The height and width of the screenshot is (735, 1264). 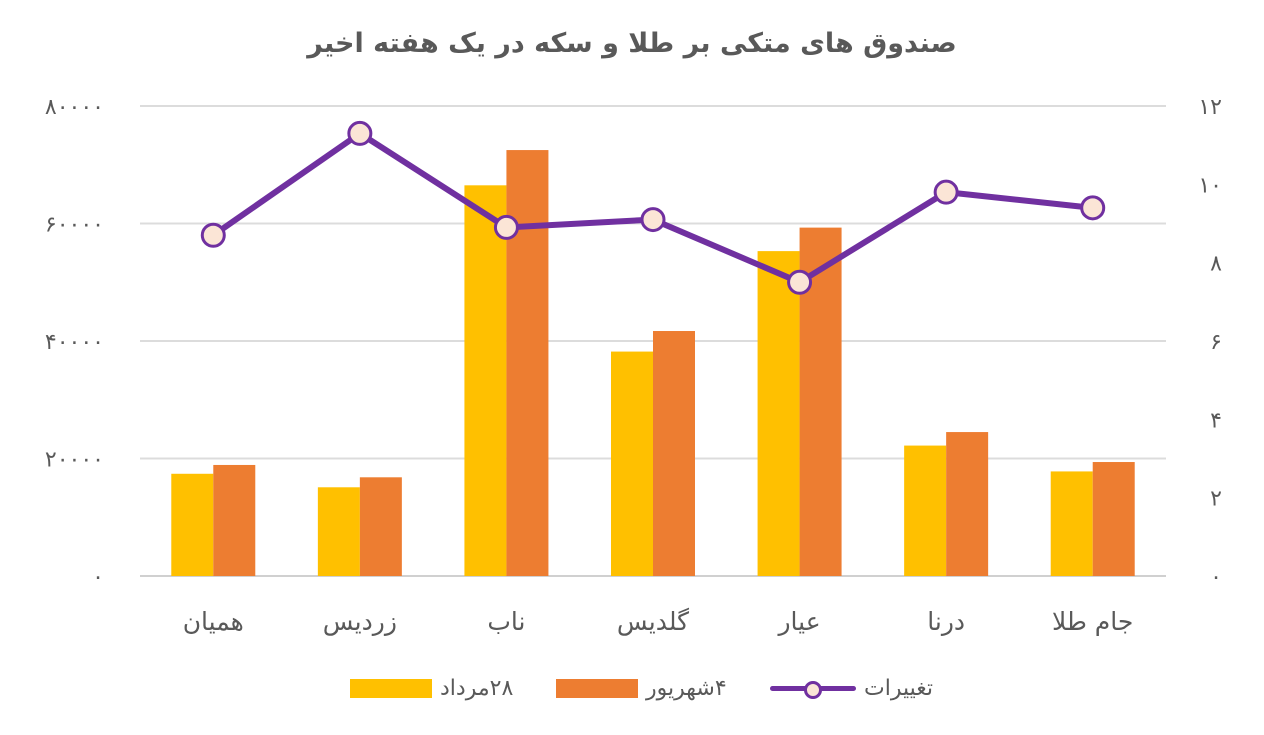 I want to click on y-left-tick-label: ۸۰۰۰۰, so click(x=74, y=107).